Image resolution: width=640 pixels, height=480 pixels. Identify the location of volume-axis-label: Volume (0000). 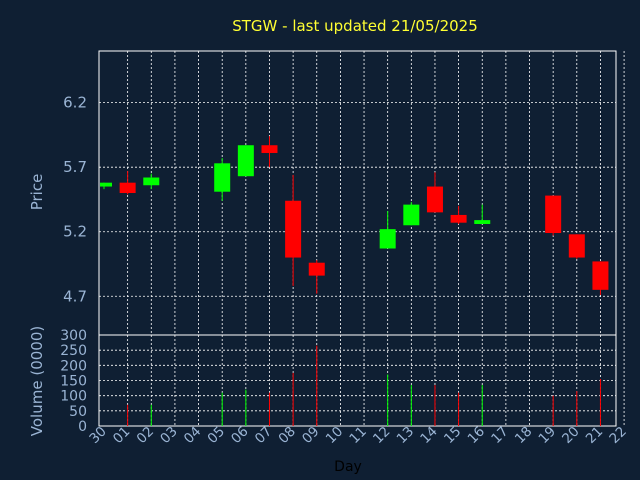
(37, 381).